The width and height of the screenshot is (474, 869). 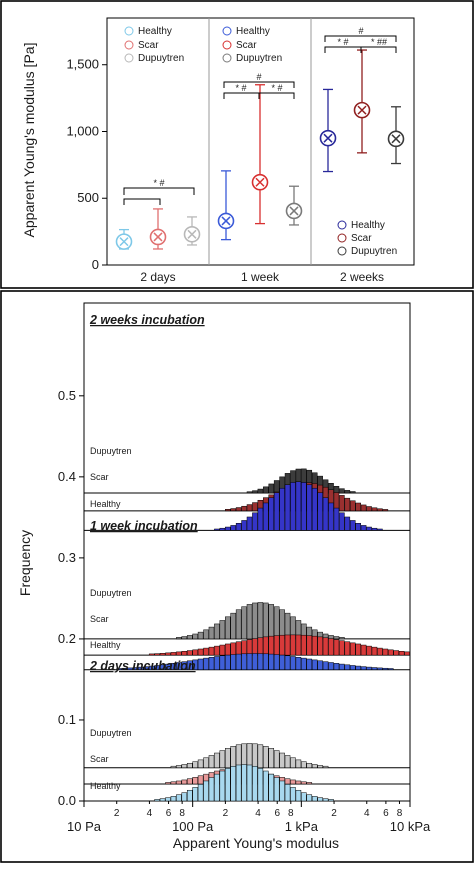 I want to click on legend-dupuytren-marker, so click(x=227, y=58).